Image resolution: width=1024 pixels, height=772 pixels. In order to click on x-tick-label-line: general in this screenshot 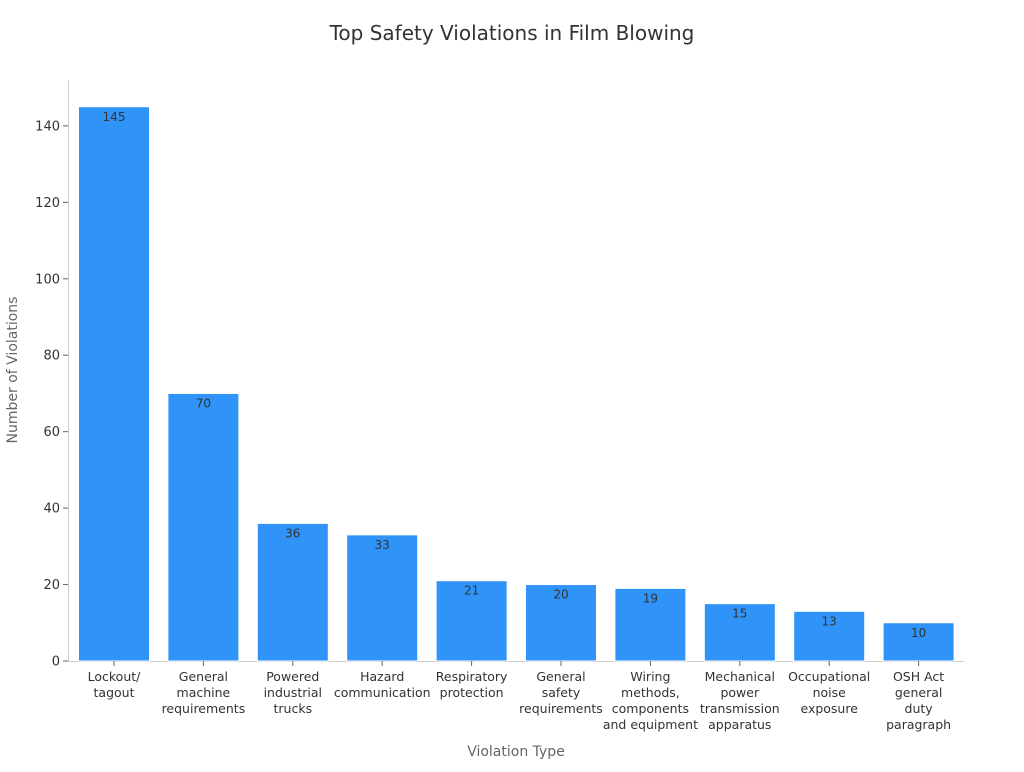, I will do `click(919, 692)`.